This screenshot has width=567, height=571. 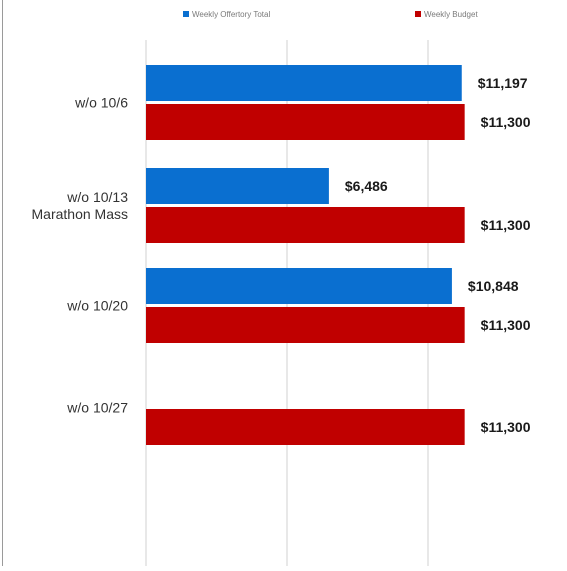 What do you see at coordinates (97, 408) in the screenshot?
I see `category-label: w/o 10/27` at bounding box center [97, 408].